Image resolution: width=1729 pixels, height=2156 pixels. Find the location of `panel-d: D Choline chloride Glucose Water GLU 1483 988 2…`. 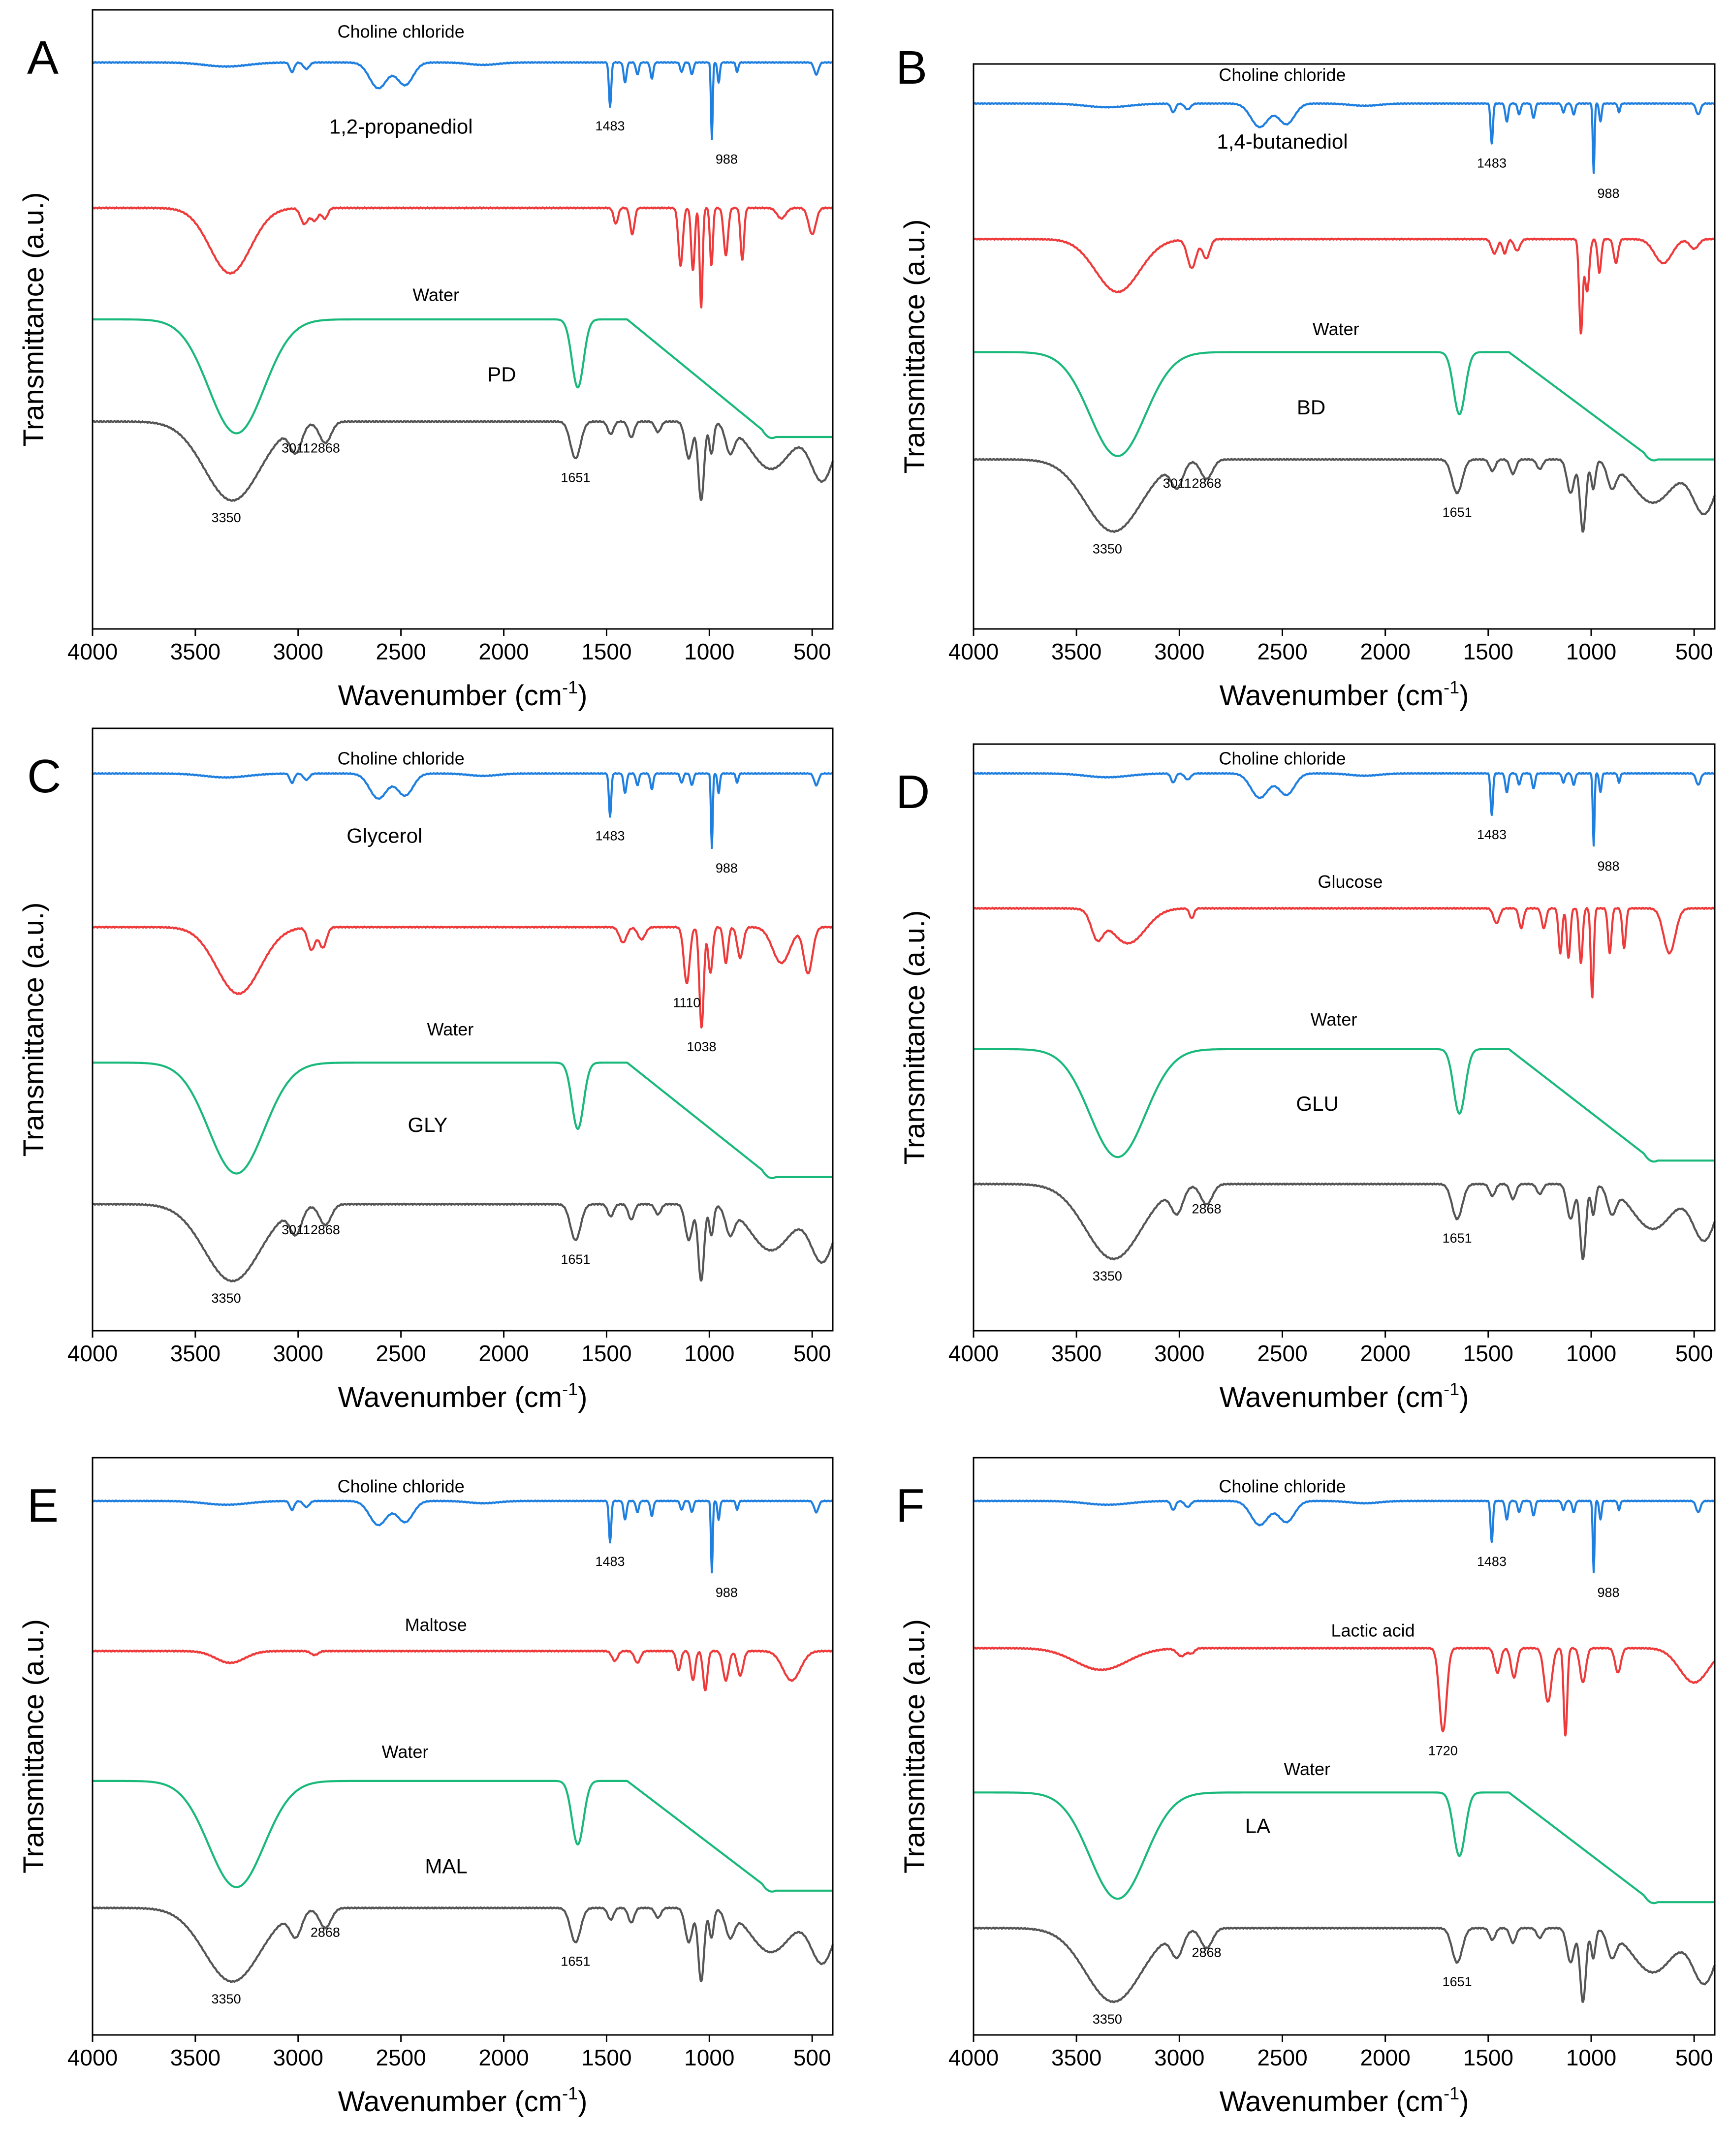

panel-d: D Choline chloride Glucose Water GLU 1483 988 2… is located at coordinates (1306, 1078).